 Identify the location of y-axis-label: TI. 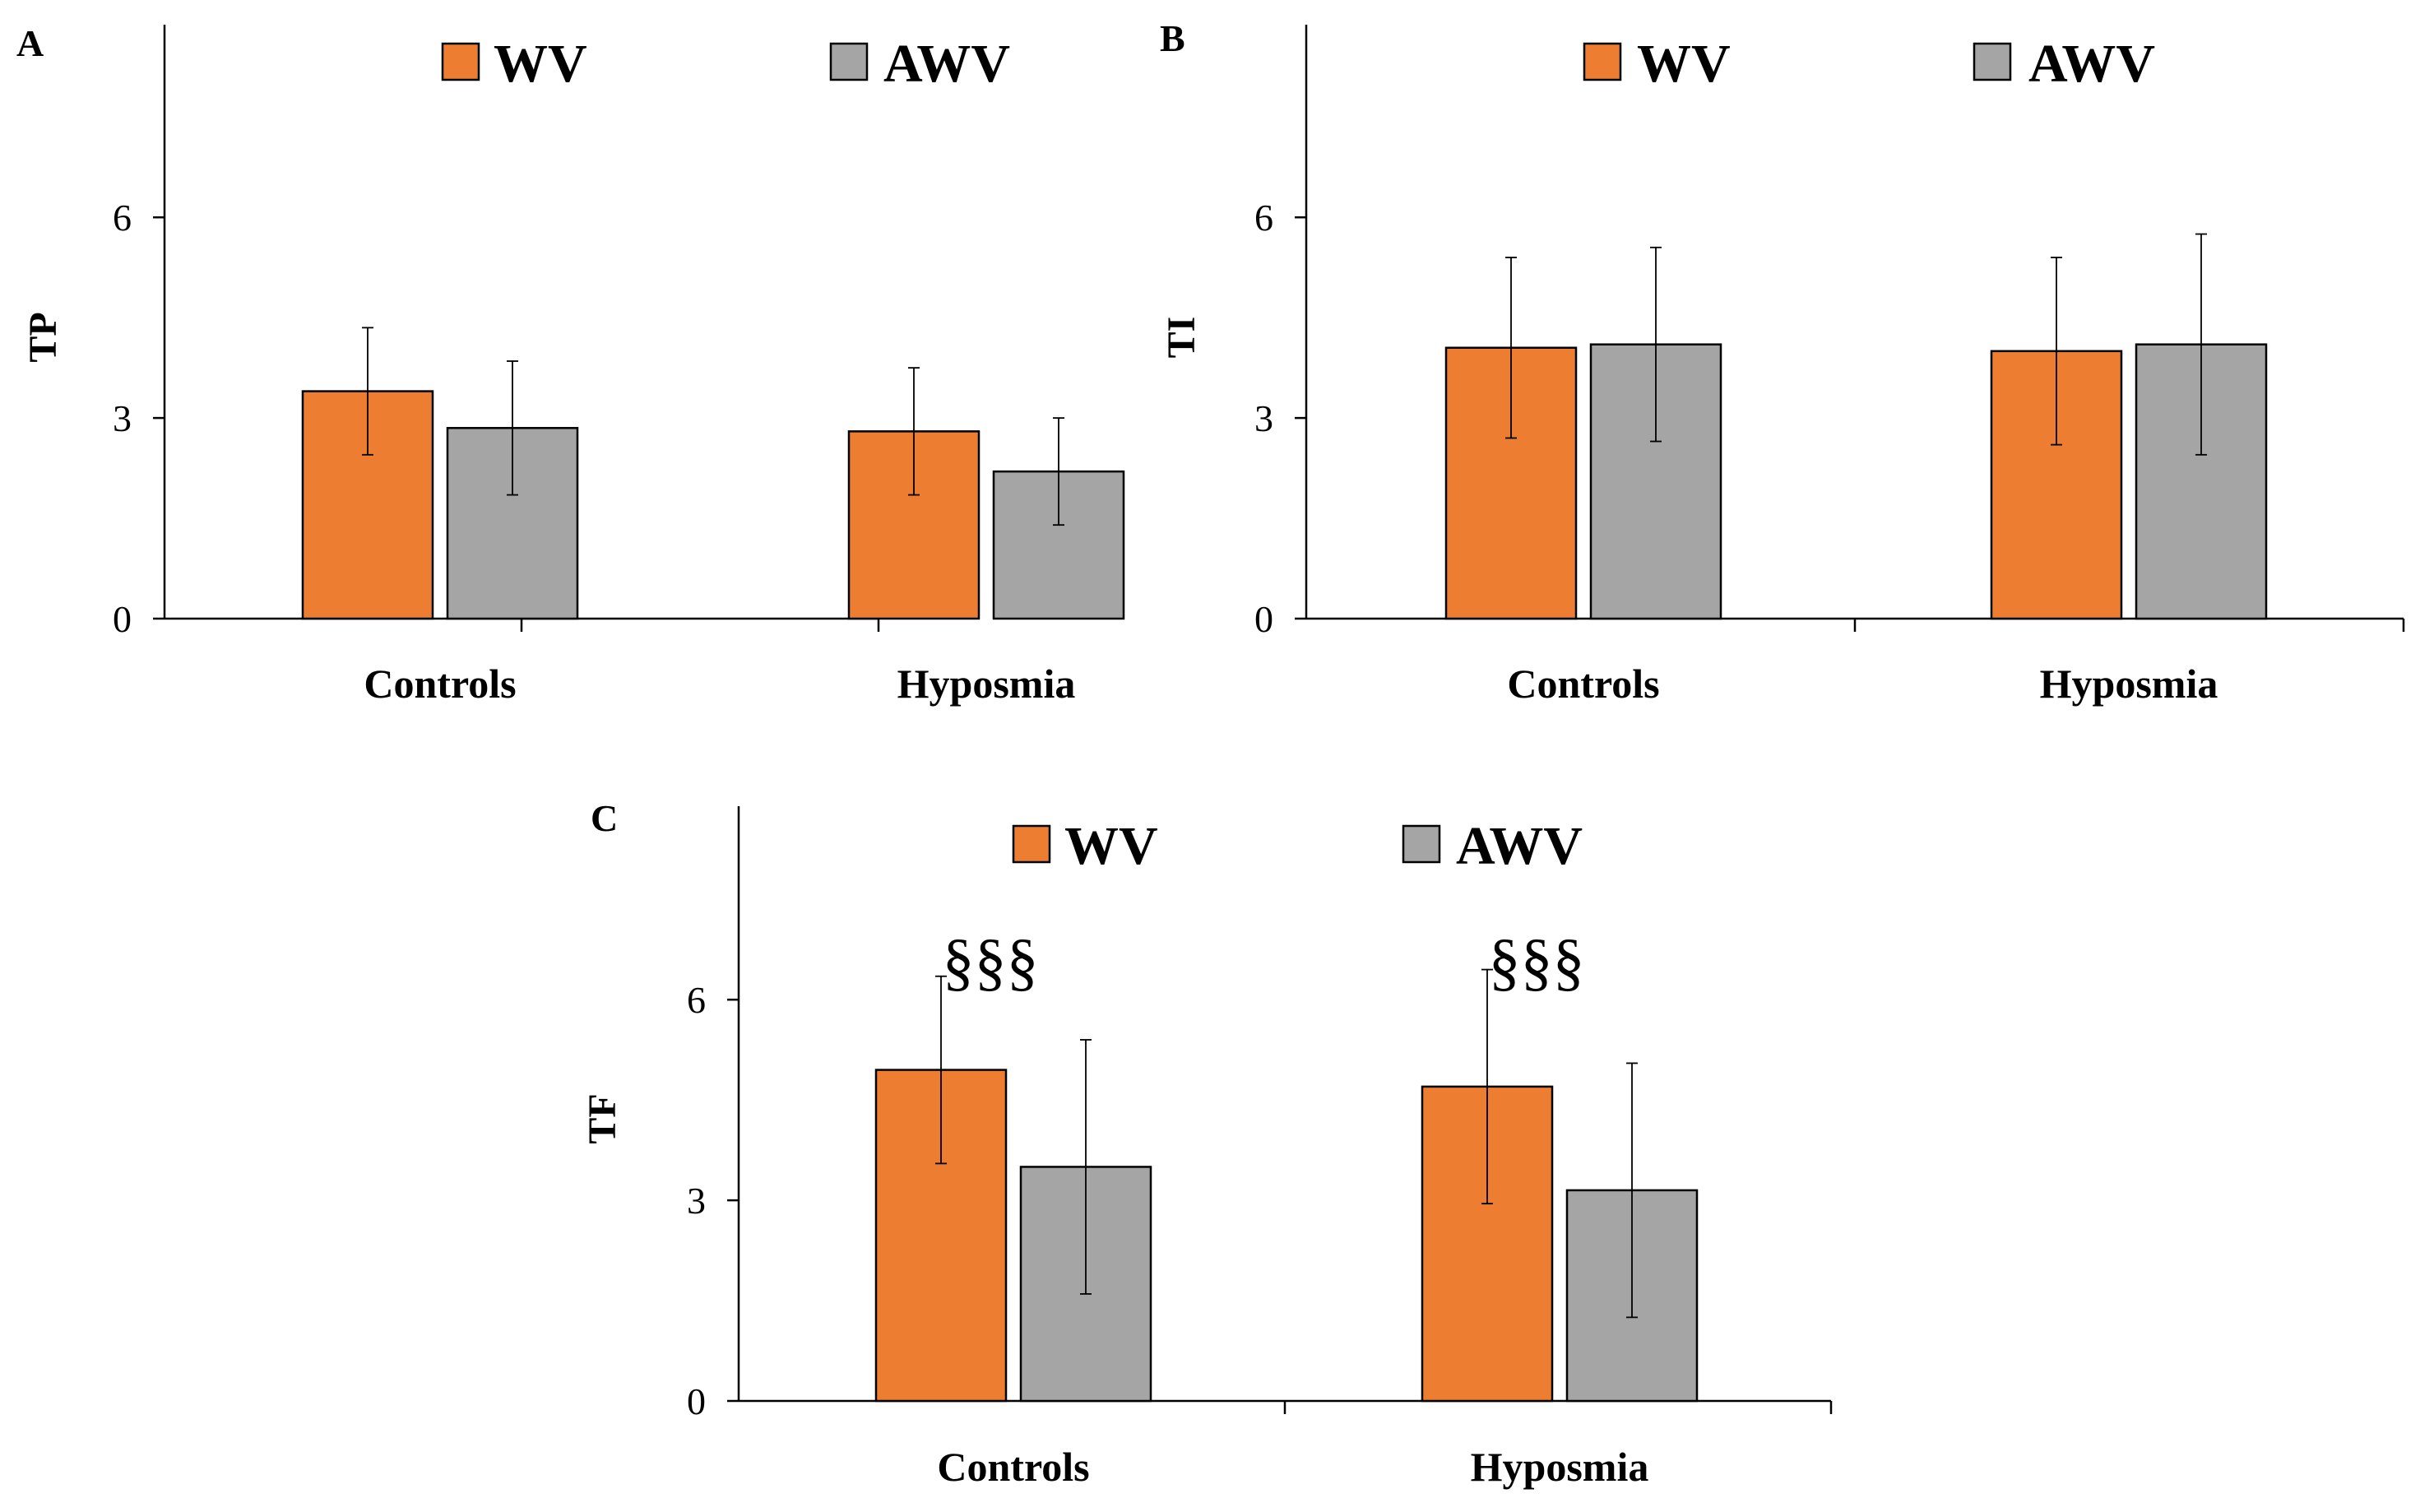
(1181, 338).